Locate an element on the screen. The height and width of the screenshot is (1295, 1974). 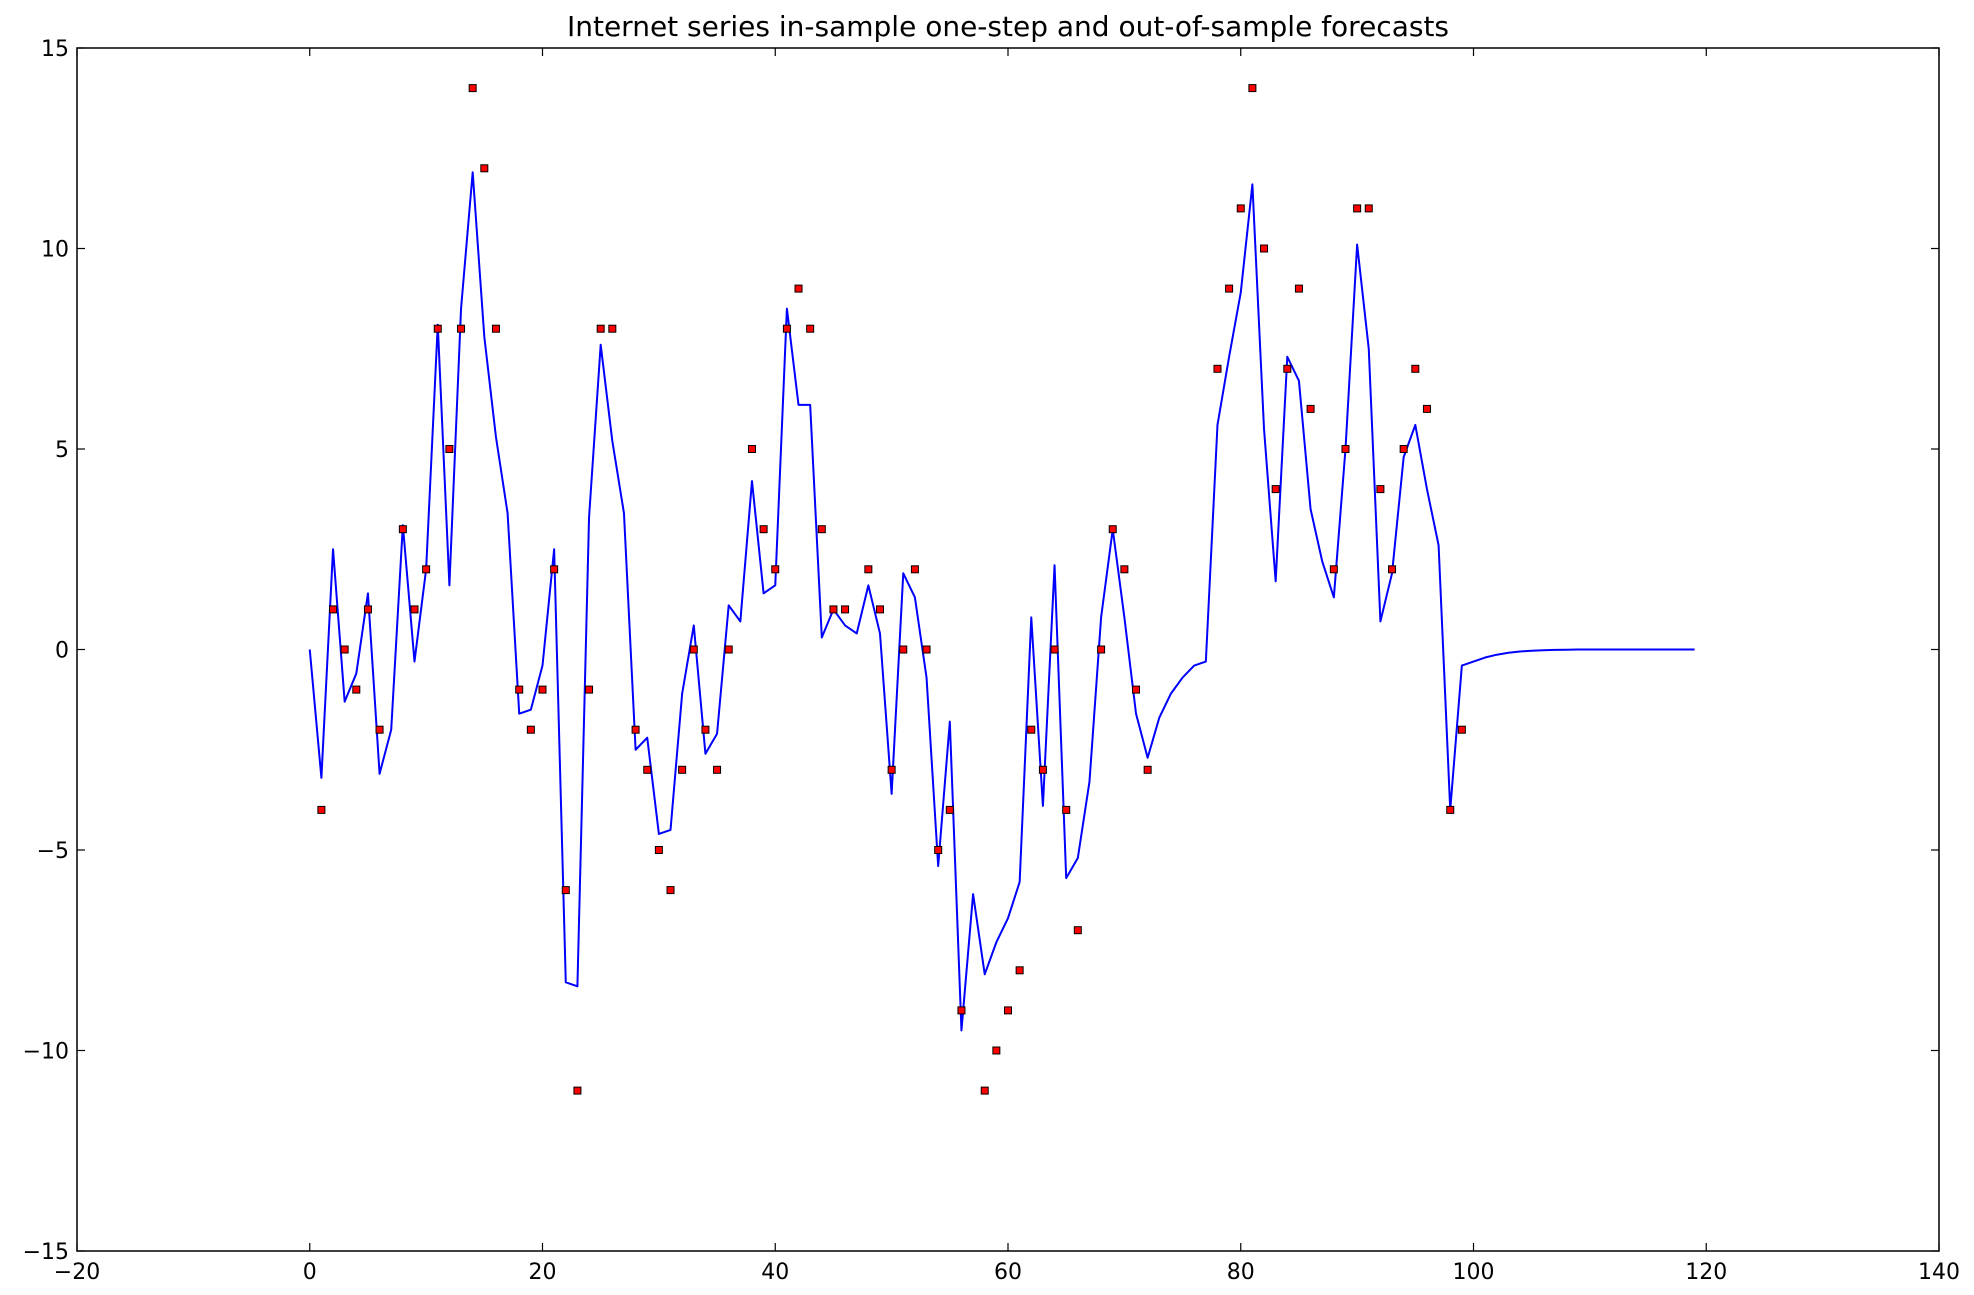
x-tick-label: 20 is located at coordinates (543, 1272).